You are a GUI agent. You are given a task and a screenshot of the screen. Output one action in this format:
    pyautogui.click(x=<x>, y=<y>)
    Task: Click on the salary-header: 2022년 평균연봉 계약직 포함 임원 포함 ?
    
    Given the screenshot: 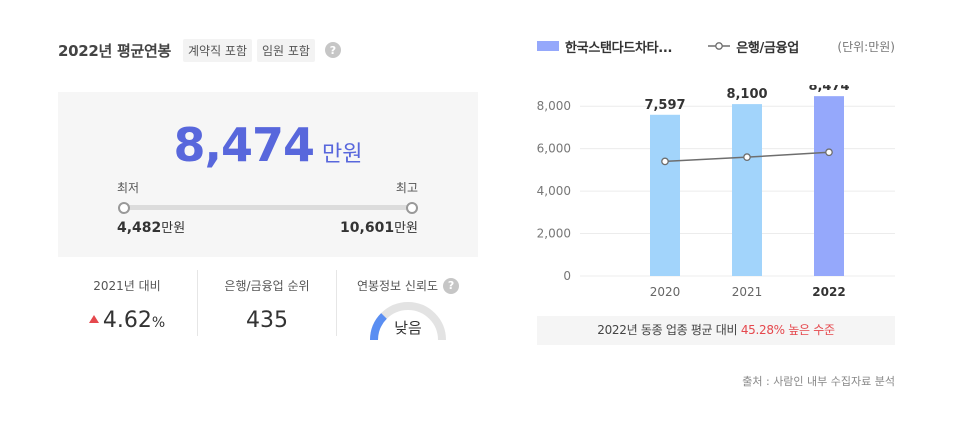 What is the action you would take?
    pyautogui.click(x=199, y=50)
    